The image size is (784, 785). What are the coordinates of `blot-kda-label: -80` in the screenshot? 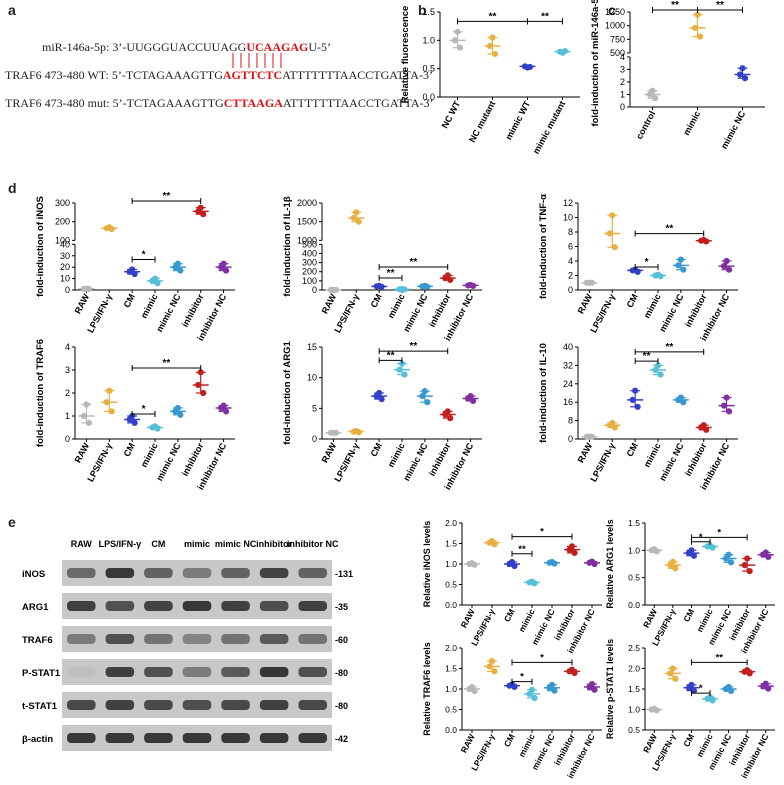 It's located at (341, 706).